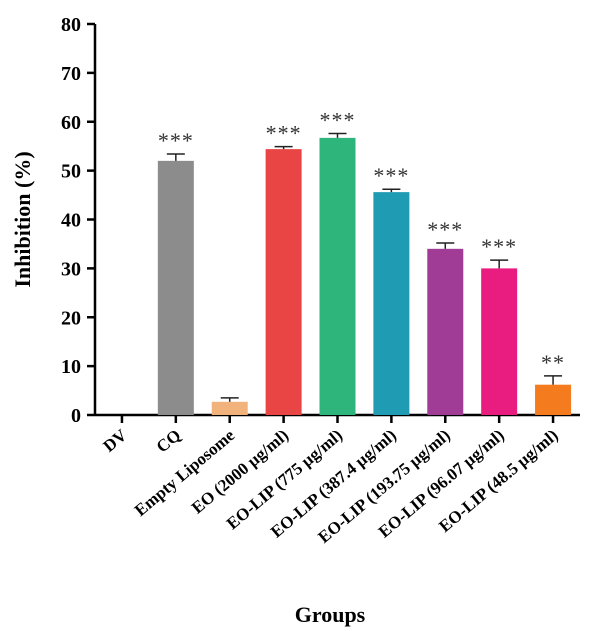 This screenshot has height=631, width=595. Describe the element at coordinates (76, 416) in the screenshot. I see `y-tick-label: 0` at that location.